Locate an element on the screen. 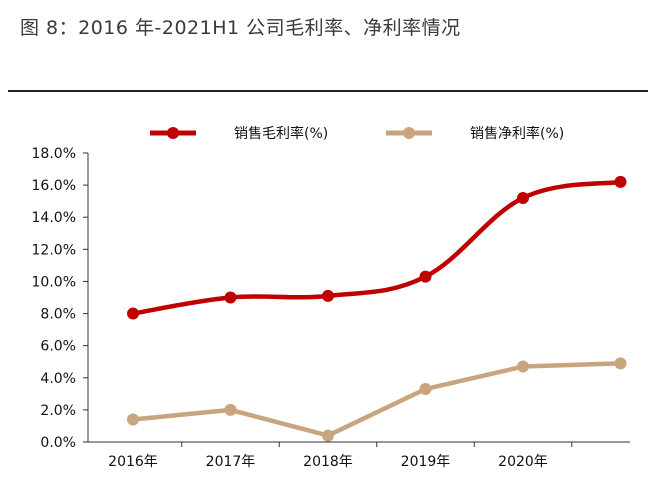  series-line-net is located at coordinates (376, 399).